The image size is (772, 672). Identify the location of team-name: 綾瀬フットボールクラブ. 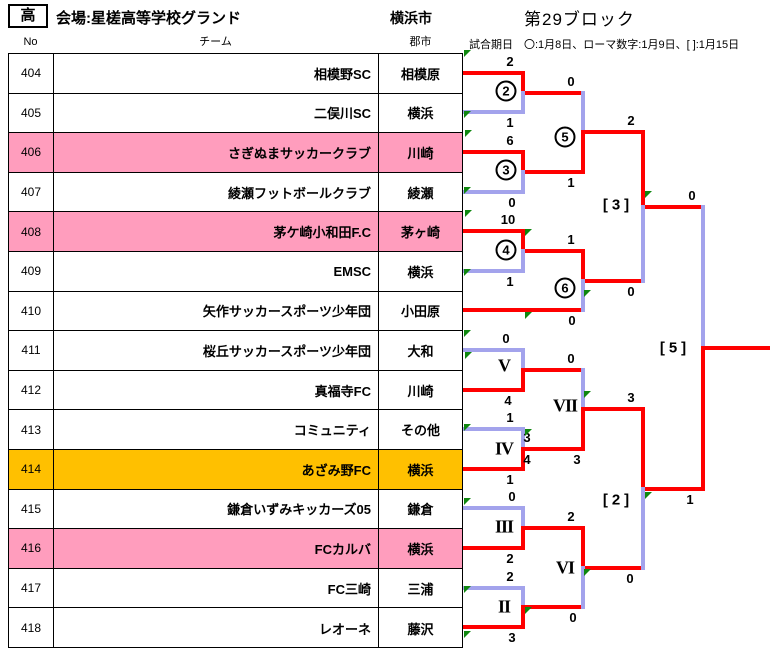
(216, 192).